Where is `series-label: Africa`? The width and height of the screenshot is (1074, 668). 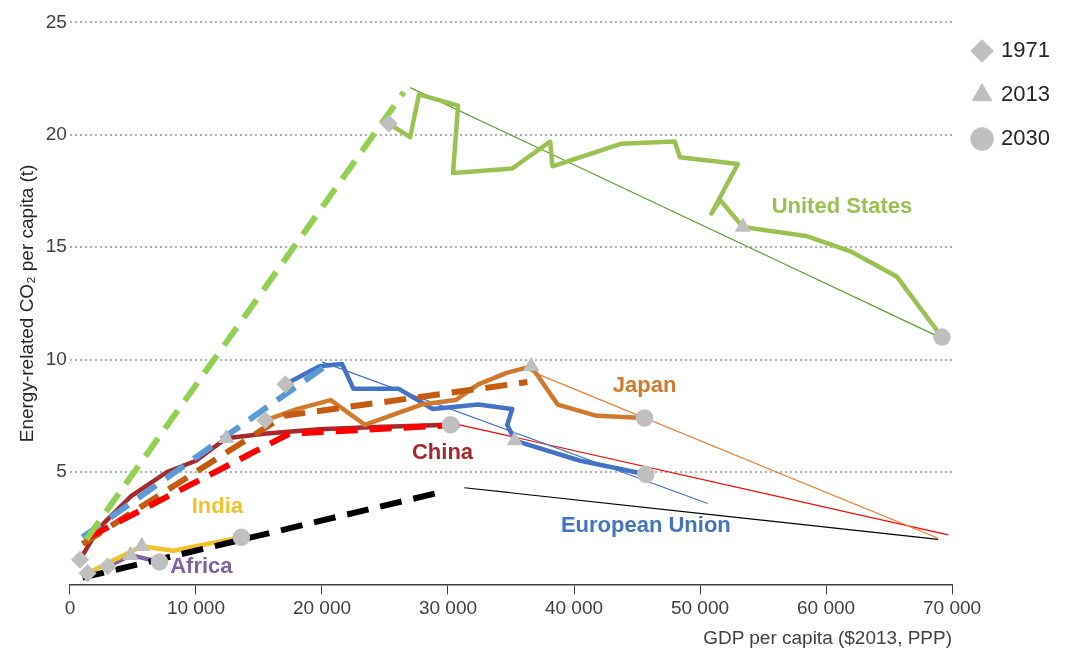 series-label: Africa is located at coordinates (202, 565).